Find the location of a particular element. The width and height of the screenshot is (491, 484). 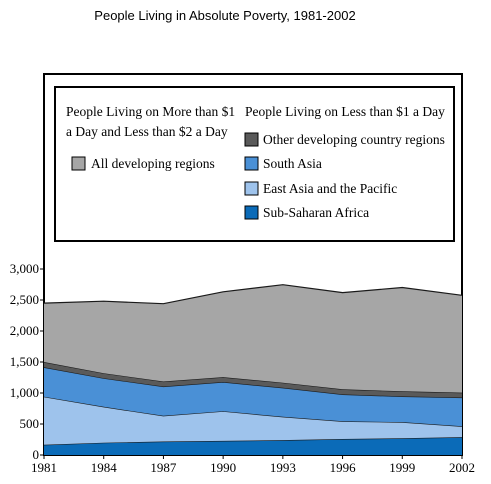

legend-label-south-asia: South Asia is located at coordinates (292, 163).